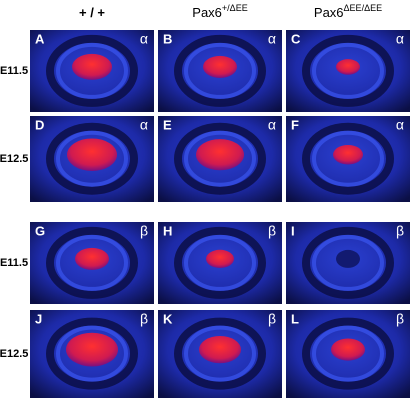 The height and width of the screenshot is (414, 420). I want to click on panel-letter: G, so click(40, 230).